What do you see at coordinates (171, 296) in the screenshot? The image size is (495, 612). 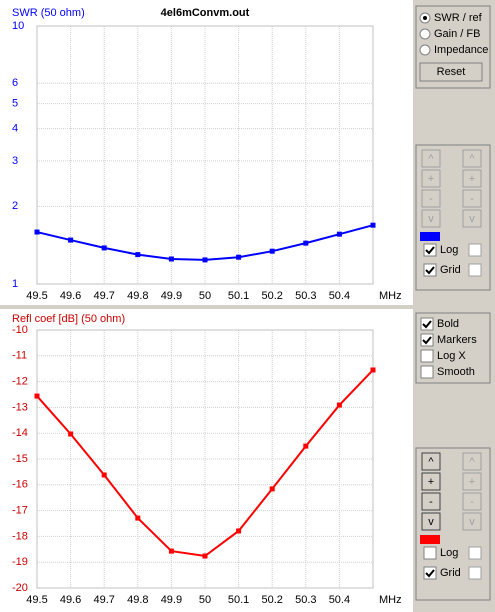 I see `x-tick-label: 49.9` at bounding box center [171, 296].